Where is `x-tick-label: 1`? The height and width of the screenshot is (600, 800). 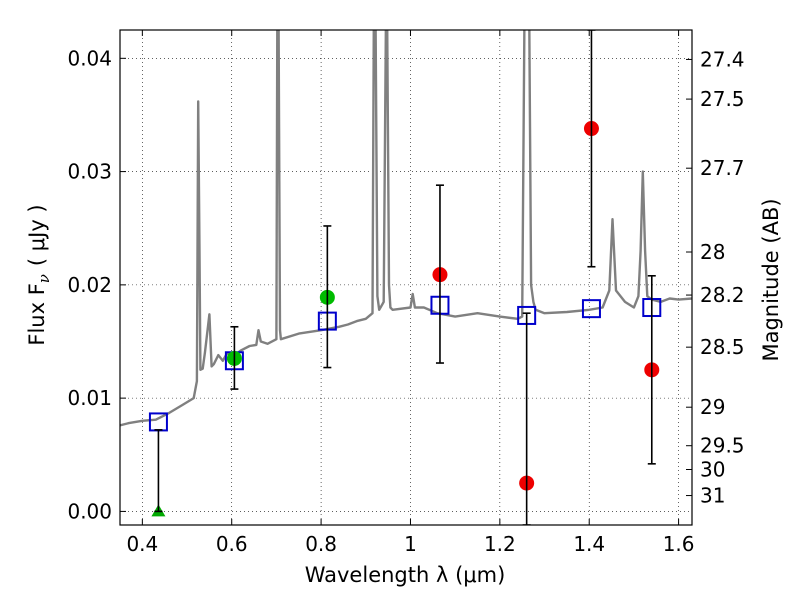
x-tick-label: 1 is located at coordinates (410, 544).